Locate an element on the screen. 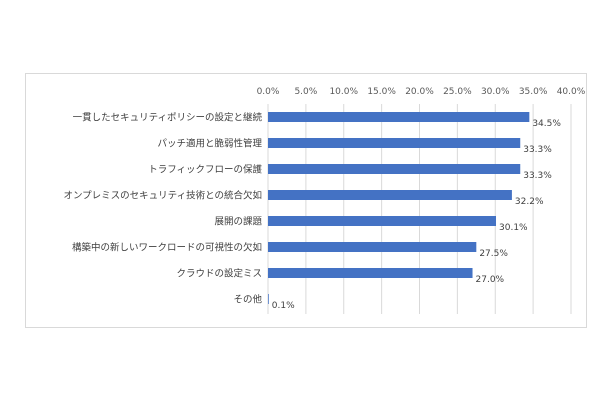  category-label: トラフィックフローの保護 is located at coordinates (205, 170).